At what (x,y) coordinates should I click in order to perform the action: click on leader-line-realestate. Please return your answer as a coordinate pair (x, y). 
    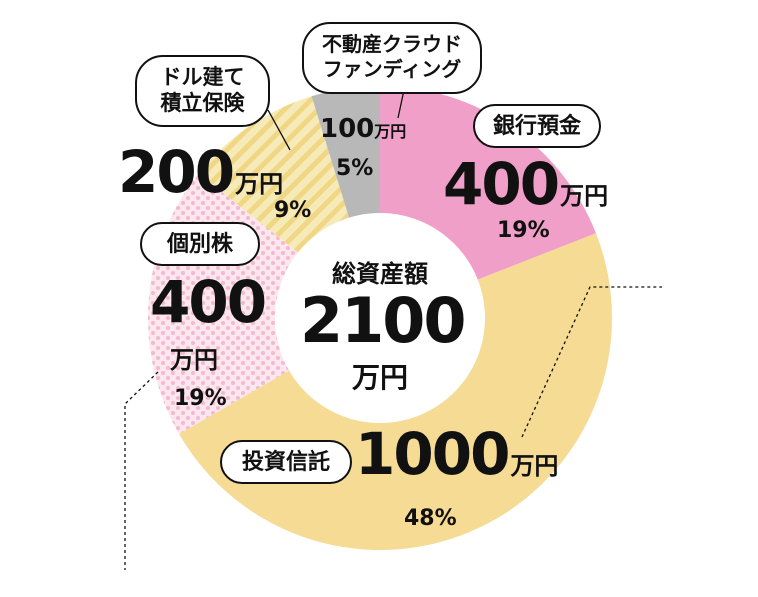
    Looking at the image, I should click on (401, 104).